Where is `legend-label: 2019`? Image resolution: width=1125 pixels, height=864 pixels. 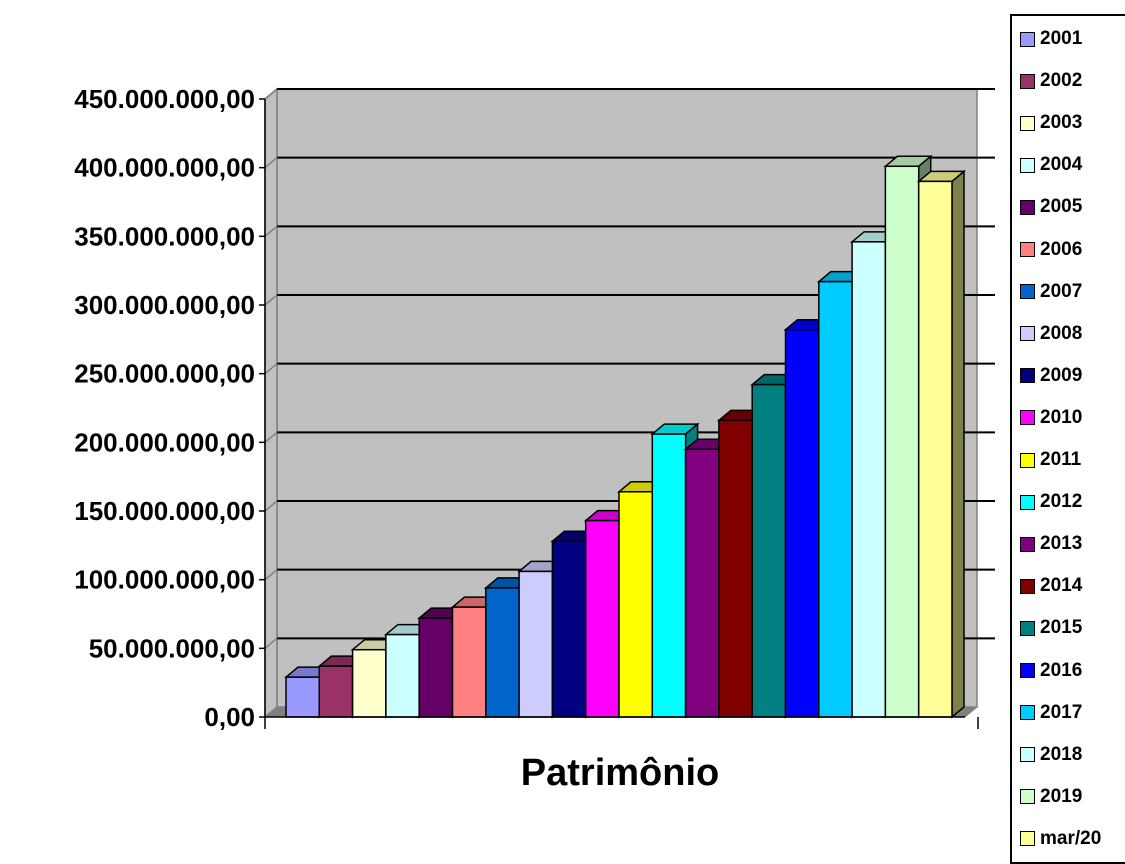 legend-label: 2019 is located at coordinates (1061, 796).